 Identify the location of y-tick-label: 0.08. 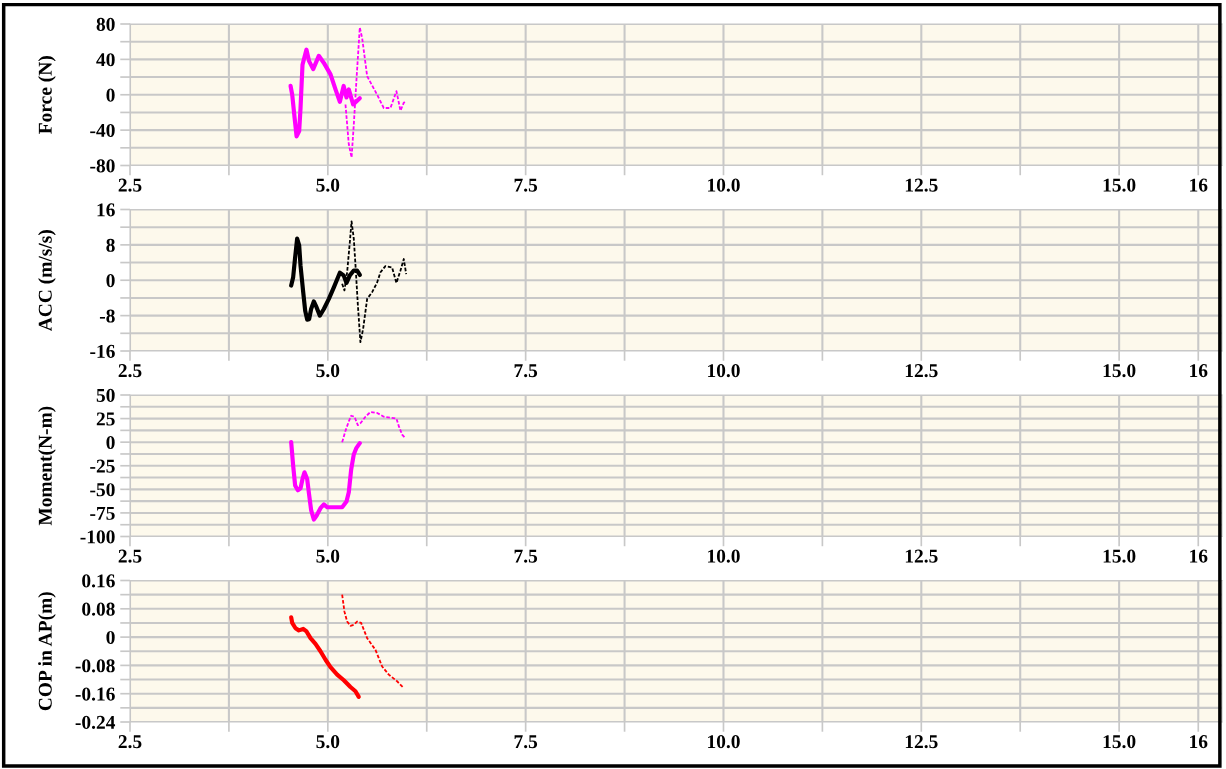
(98, 609).